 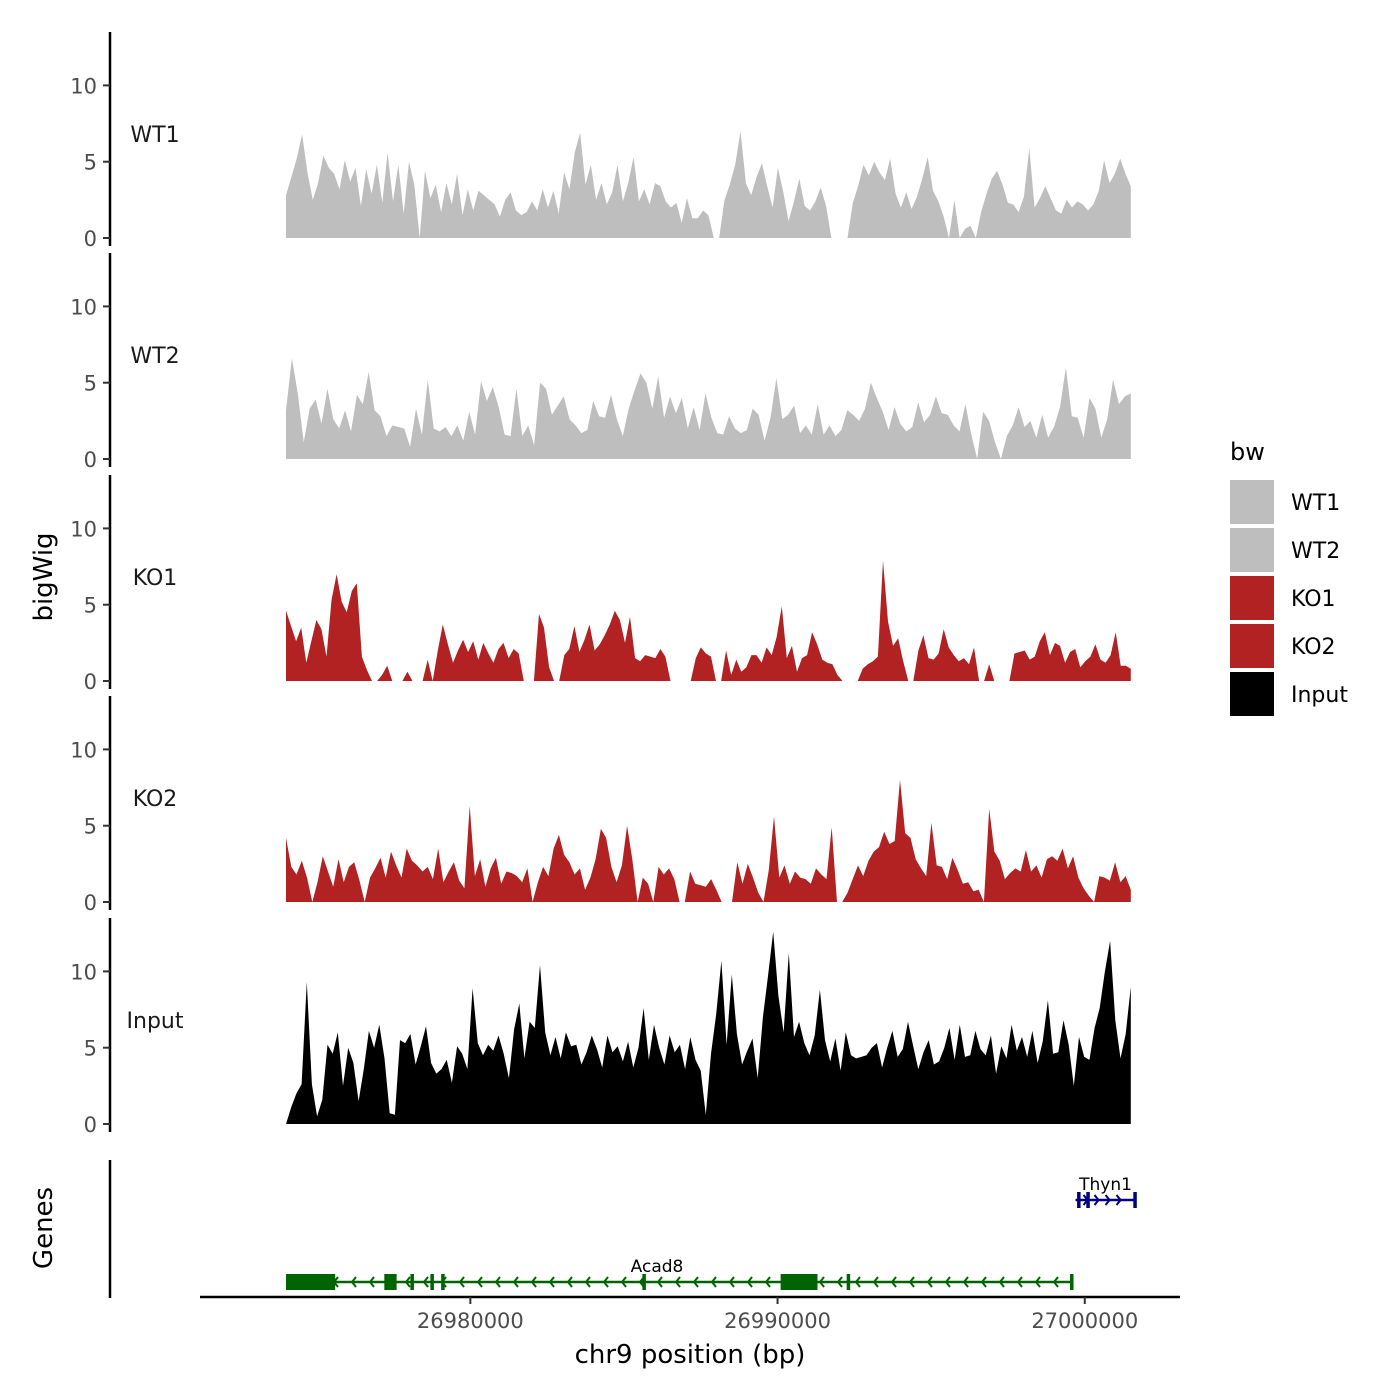 What do you see at coordinates (1313, 647) in the screenshot?
I see `legend-label: KO2` at bounding box center [1313, 647].